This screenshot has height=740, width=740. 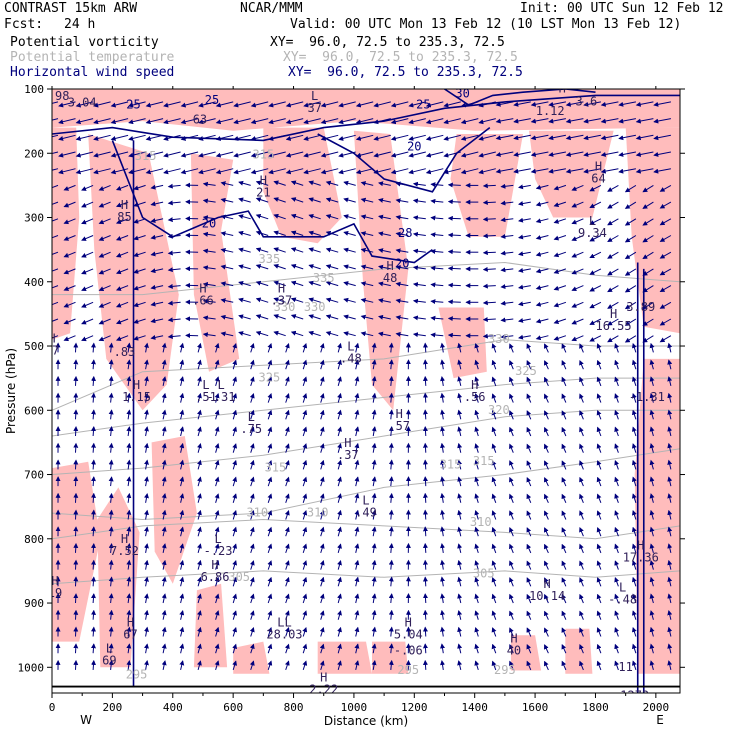 I want to click on extremum-value: 6.86, so click(x=215, y=577).